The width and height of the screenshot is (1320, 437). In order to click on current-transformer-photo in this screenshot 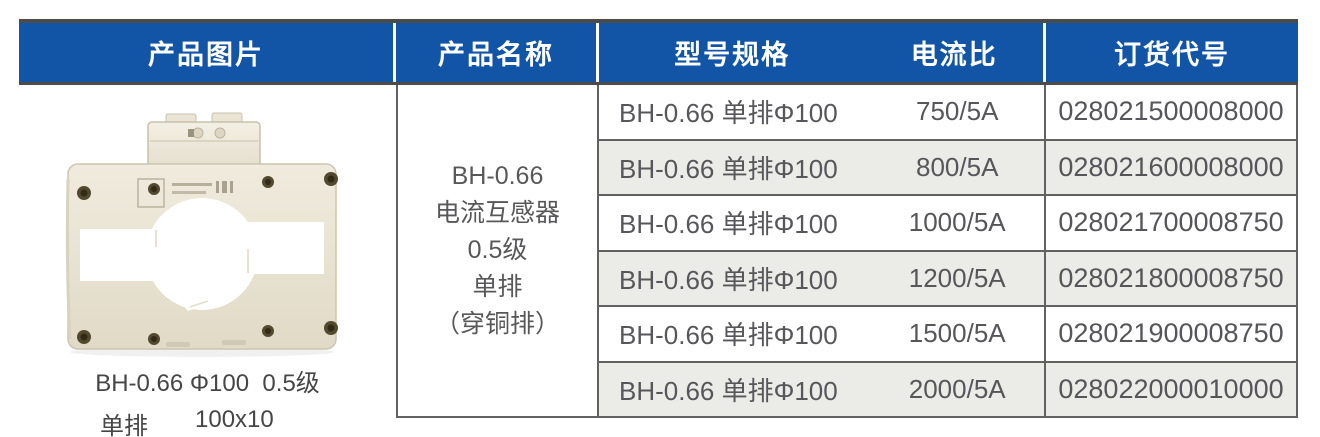, I will do `click(201, 234)`.